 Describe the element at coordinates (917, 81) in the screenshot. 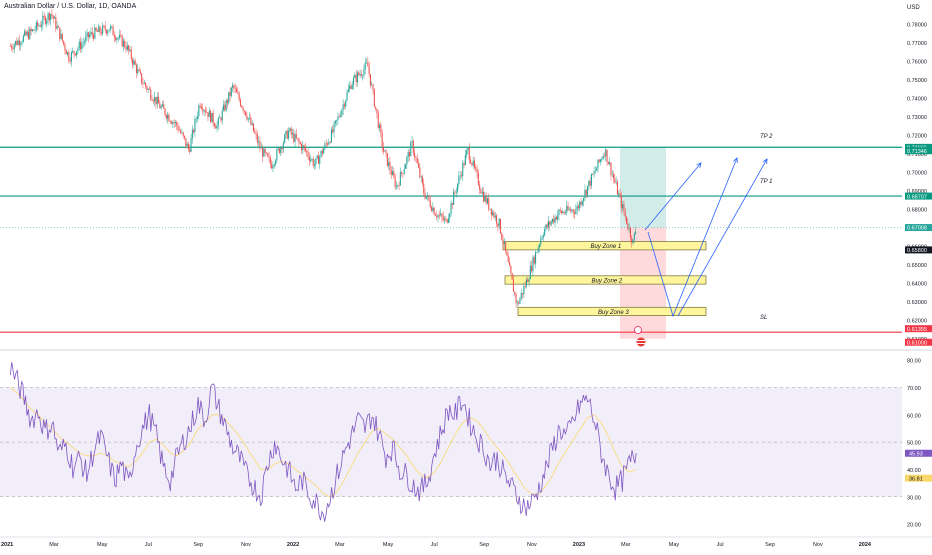

I see `price-tick-label: 0.75000` at that location.